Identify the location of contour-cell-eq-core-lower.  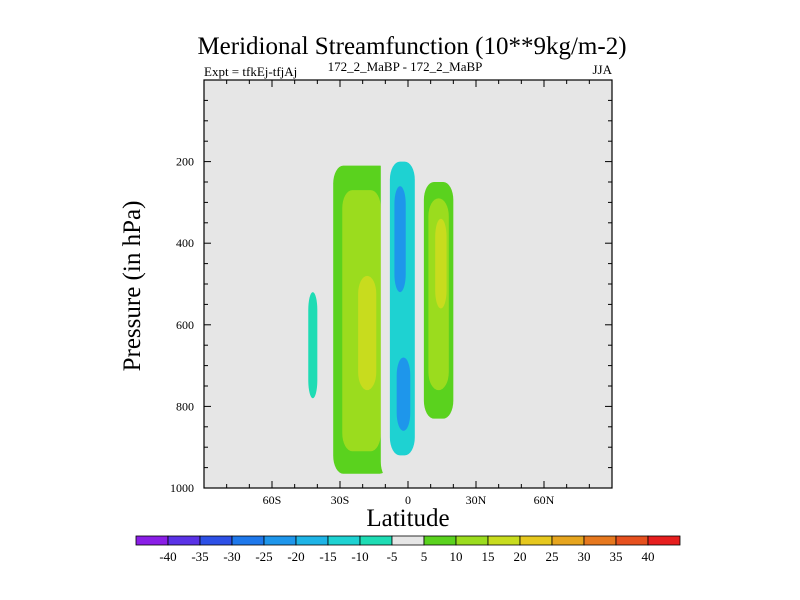
(403, 394).